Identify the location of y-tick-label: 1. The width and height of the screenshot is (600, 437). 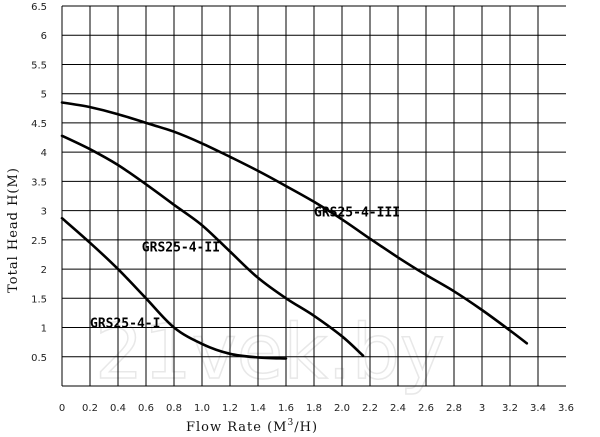
(44, 329).